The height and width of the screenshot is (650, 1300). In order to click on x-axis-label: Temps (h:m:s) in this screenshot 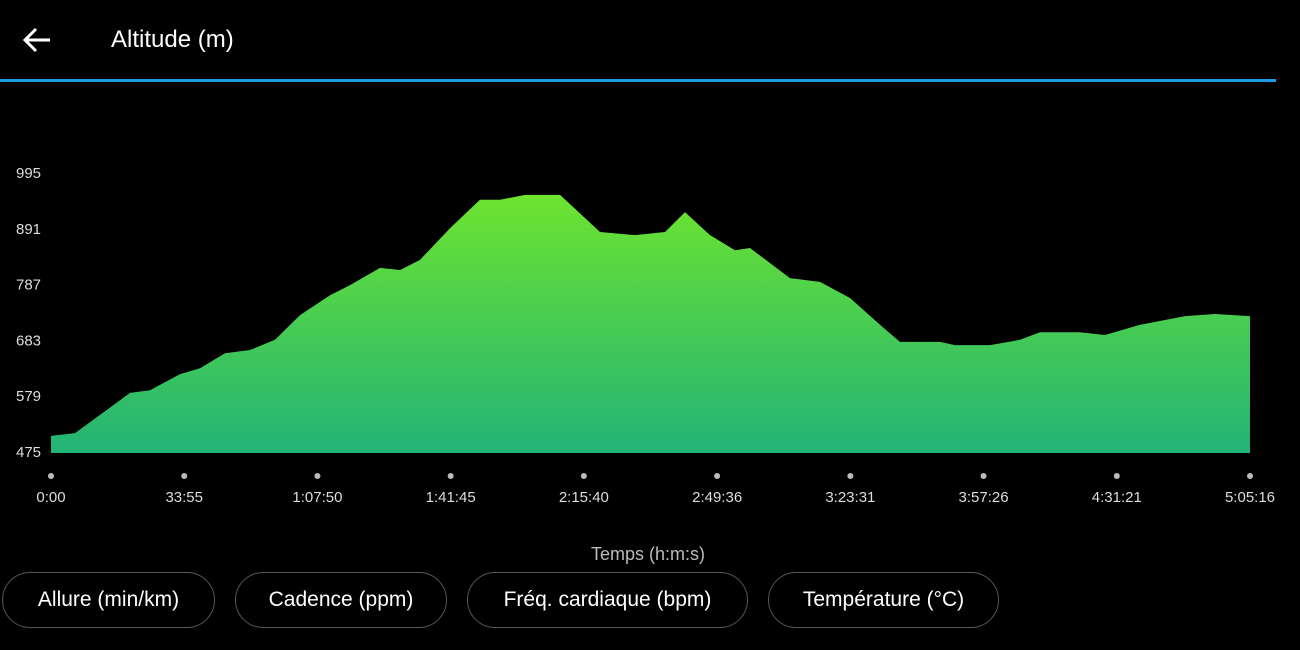, I will do `click(648, 554)`.